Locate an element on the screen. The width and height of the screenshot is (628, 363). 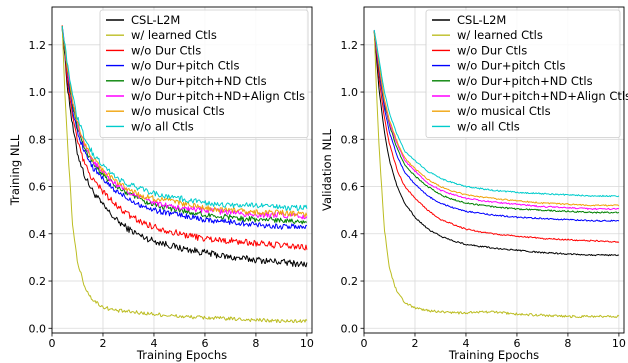
training-xtick-label: 6 is located at coordinates (204, 343).